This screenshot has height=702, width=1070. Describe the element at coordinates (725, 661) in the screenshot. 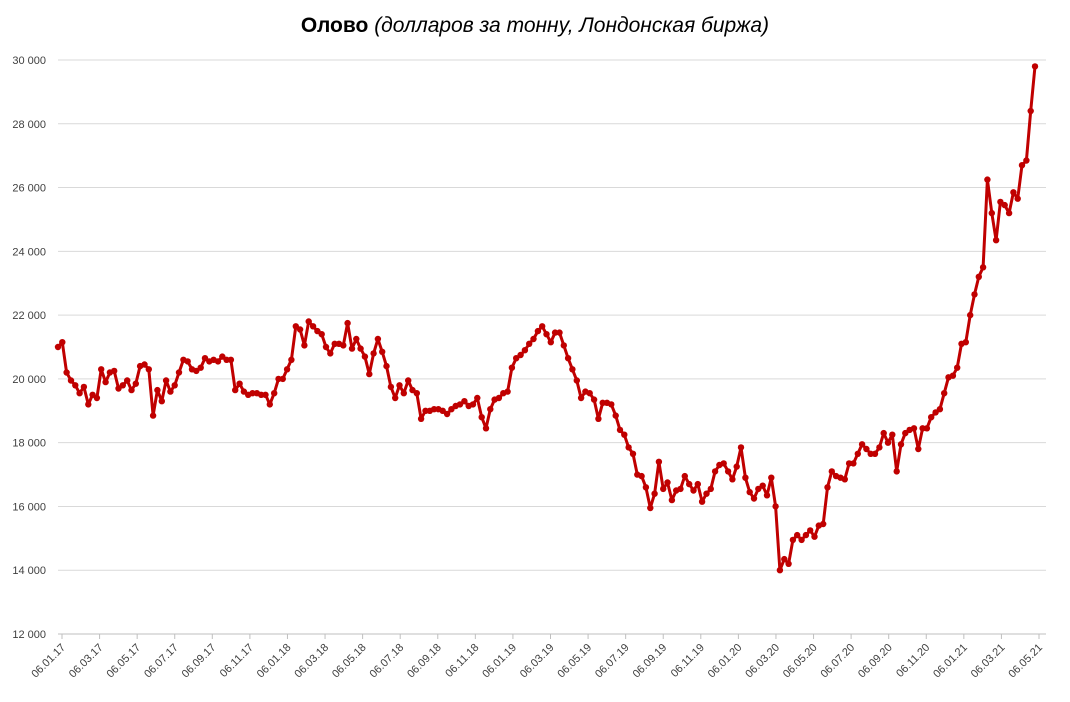

I see `x-tick-label: 06.01.20` at that location.